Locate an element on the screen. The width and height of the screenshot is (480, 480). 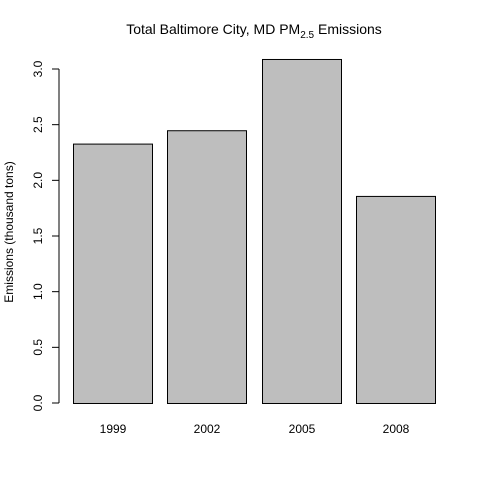
chart-title: Total Baltimore City, MD PM2.5 Emissions is located at coordinates (254, 31).